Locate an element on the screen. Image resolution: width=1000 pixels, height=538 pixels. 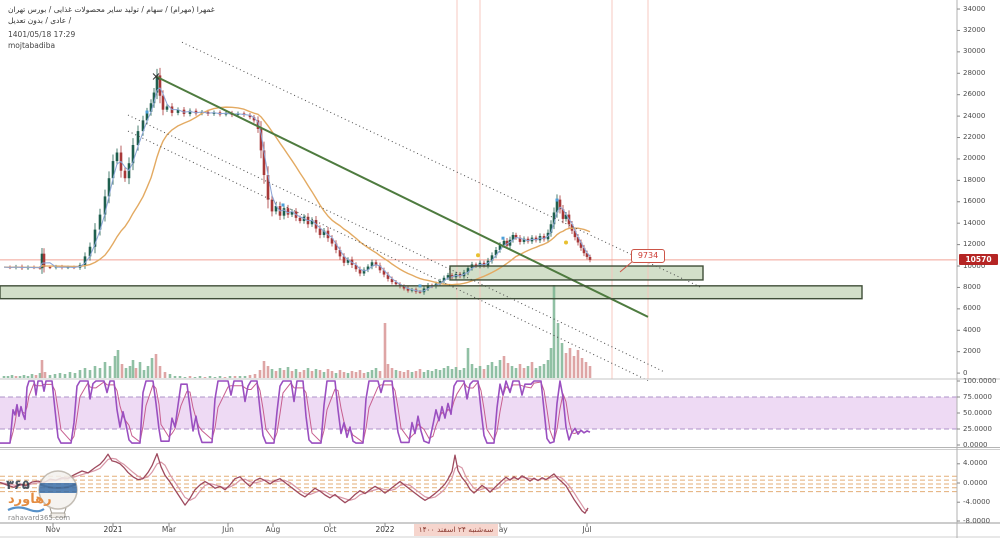
price-tick-label: 30000 is located at coordinates (974, 51).